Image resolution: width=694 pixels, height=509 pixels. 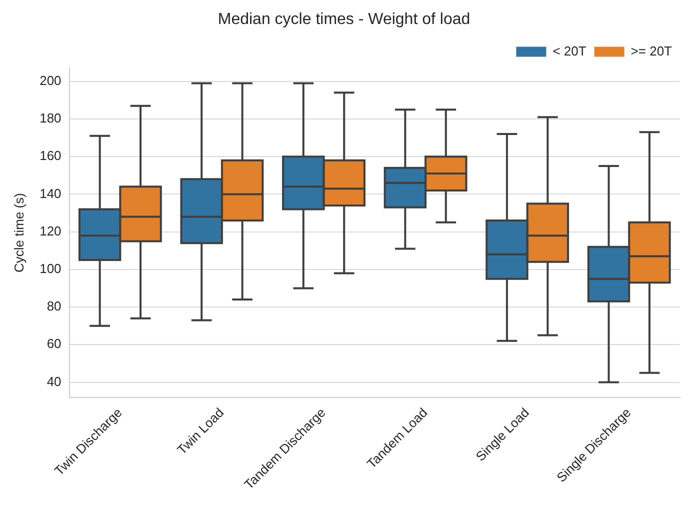 What do you see at coordinates (18, 232) in the screenshot?
I see `y-axis-title: Cycle time (s)` at bounding box center [18, 232].